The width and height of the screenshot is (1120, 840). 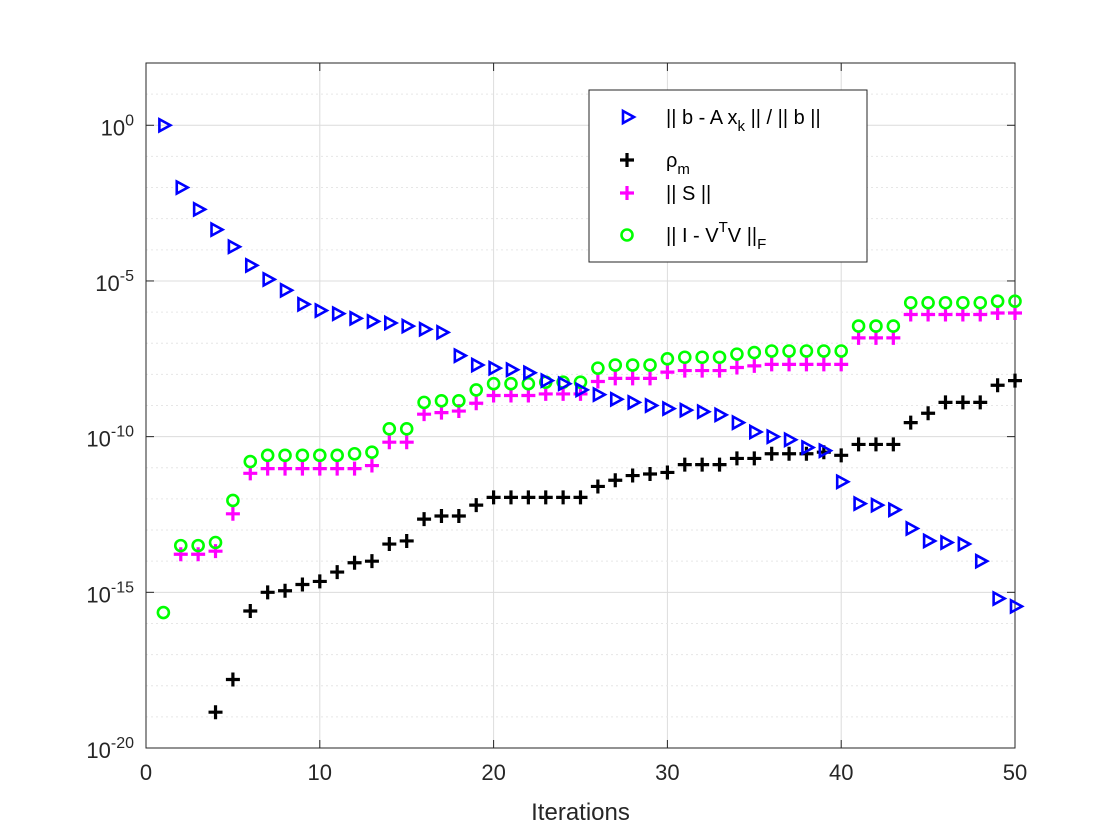 What do you see at coordinates (667, 772) in the screenshot?
I see `x-tick-label: 30` at bounding box center [667, 772].